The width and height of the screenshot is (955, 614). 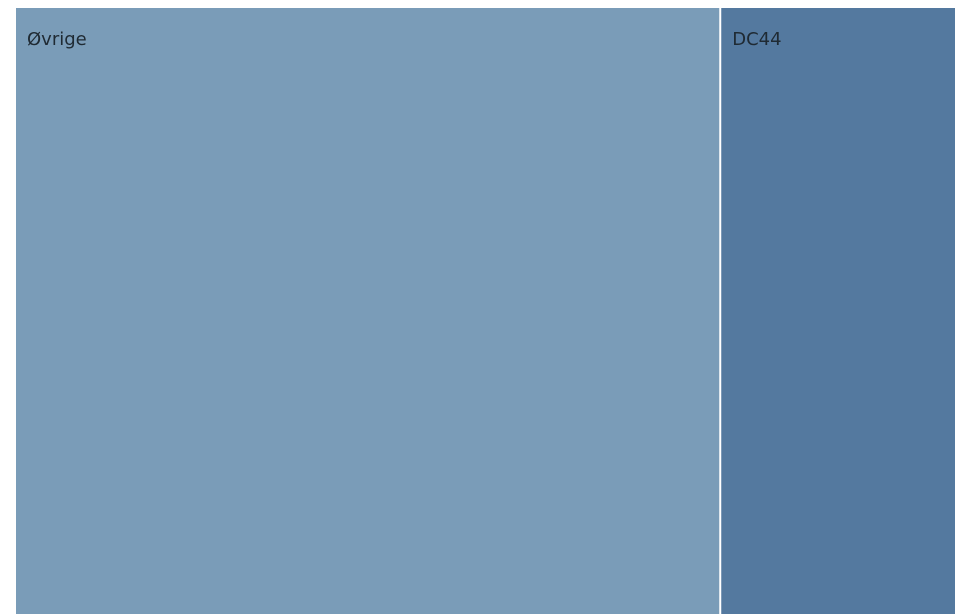 What do you see at coordinates (57, 39) in the screenshot?
I see `tile-label: Øvrige` at bounding box center [57, 39].